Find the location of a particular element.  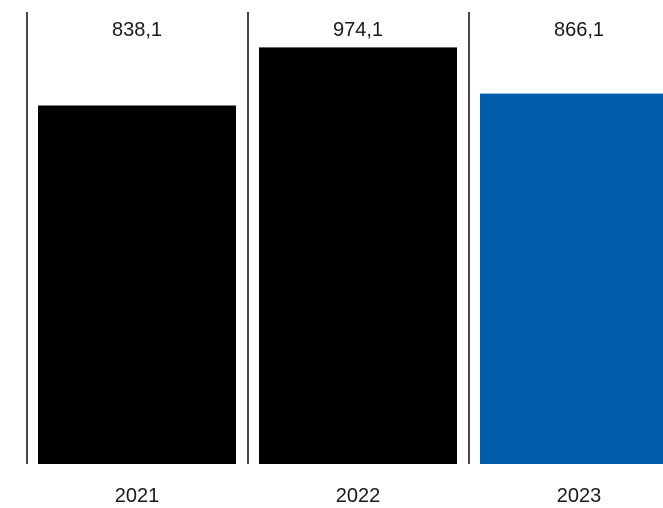

value-labels: 838,1 974,1 866,1 is located at coordinates (358, 30).